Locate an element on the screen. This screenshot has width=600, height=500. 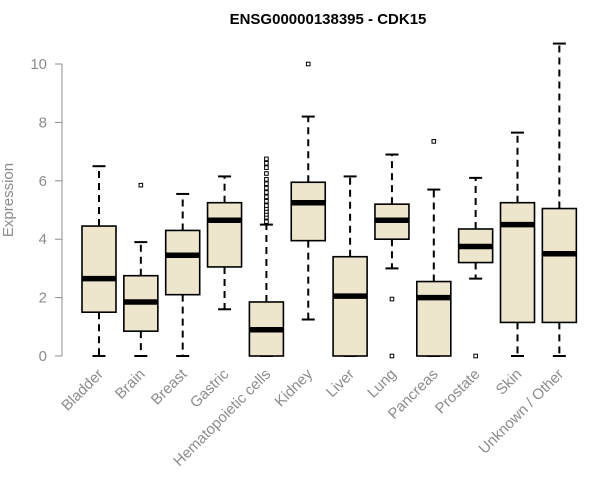
chart-title: ENSG00000138395 - CDK15 is located at coordinates (328, 19).